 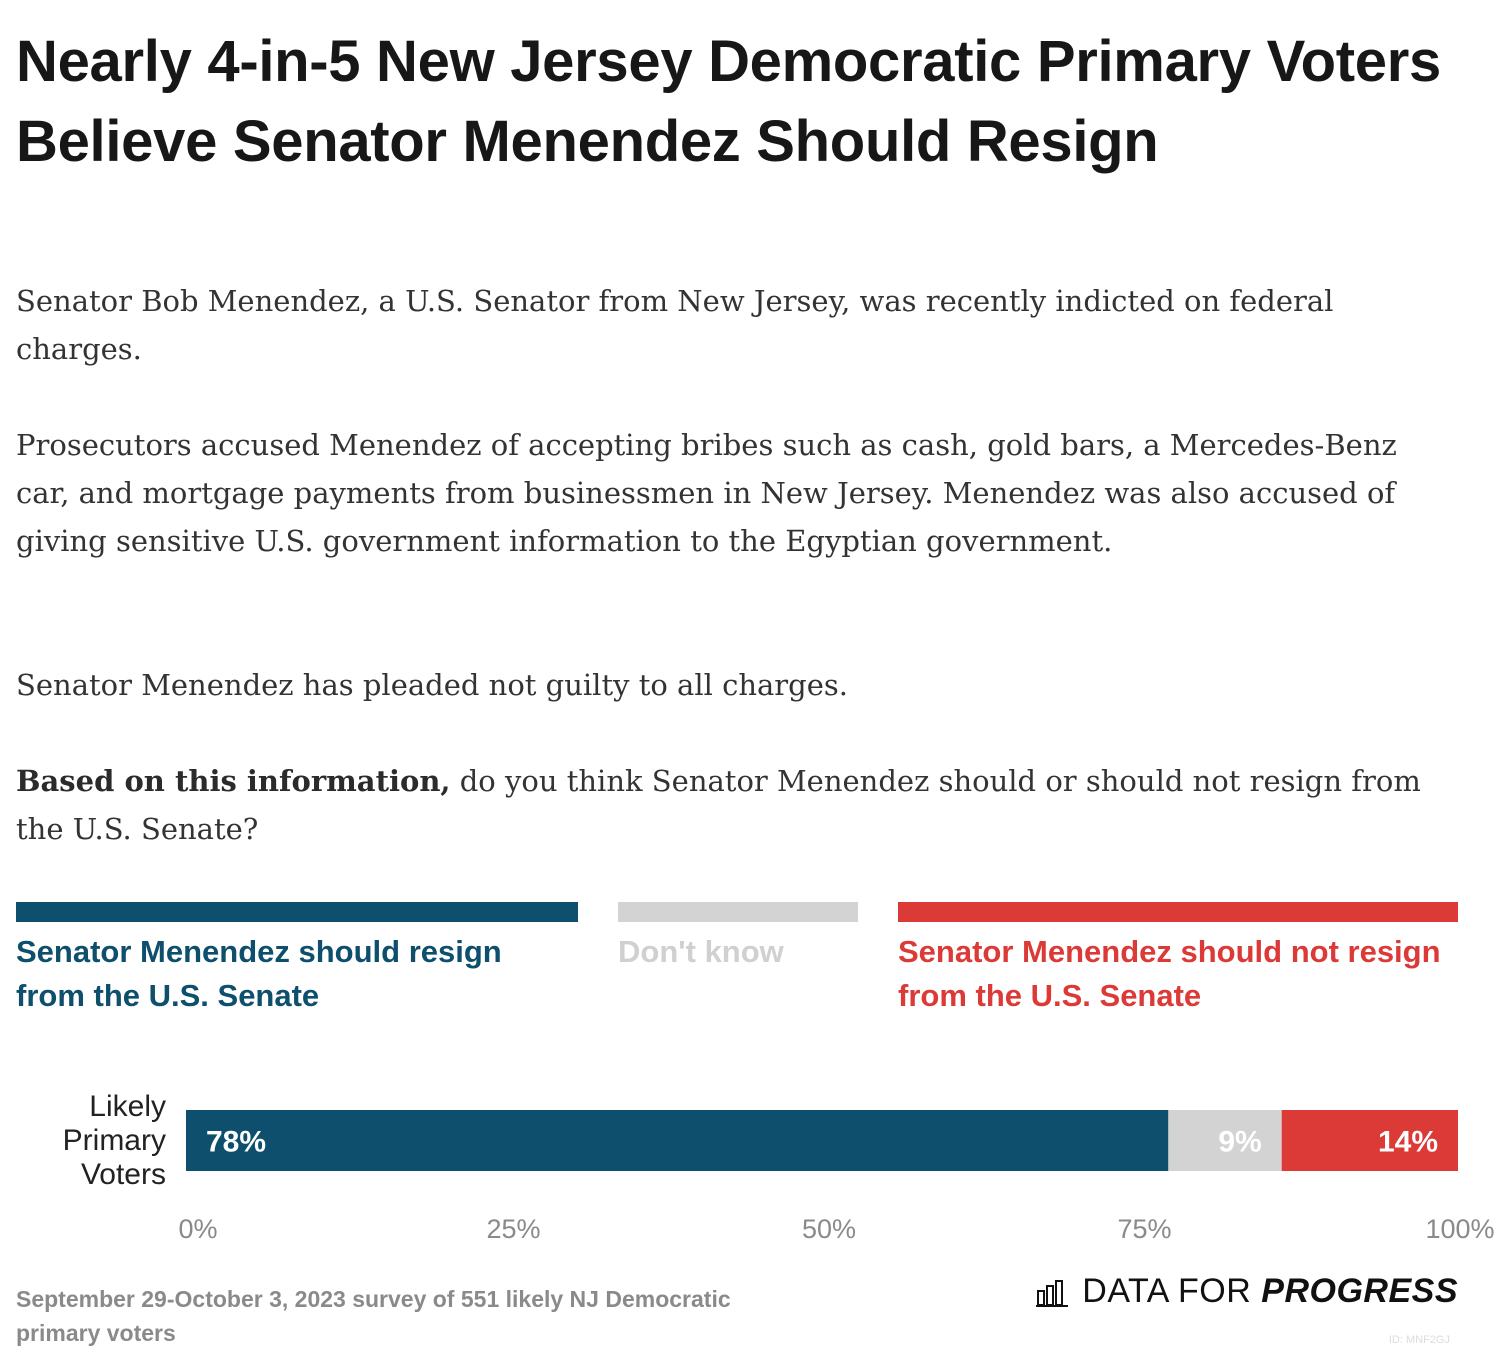 What do you see at coordinates (236, 1142) in the screenshot?
I see `data-label-resign: 78%` at bounding box center [236, 1142].